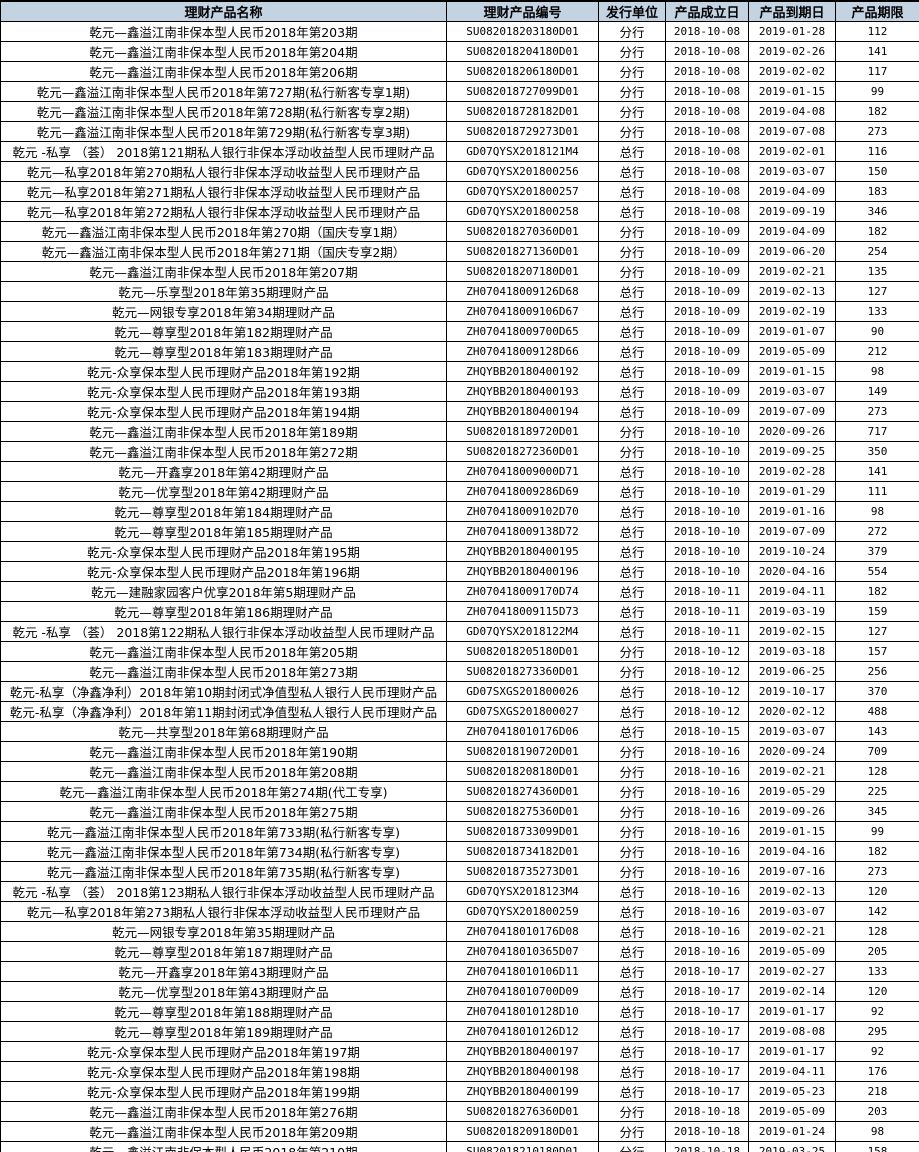 Image resolution: width=919 pixels, height=1152 pixels. I want to click on cell-term-days: 717, so click(877, 431).